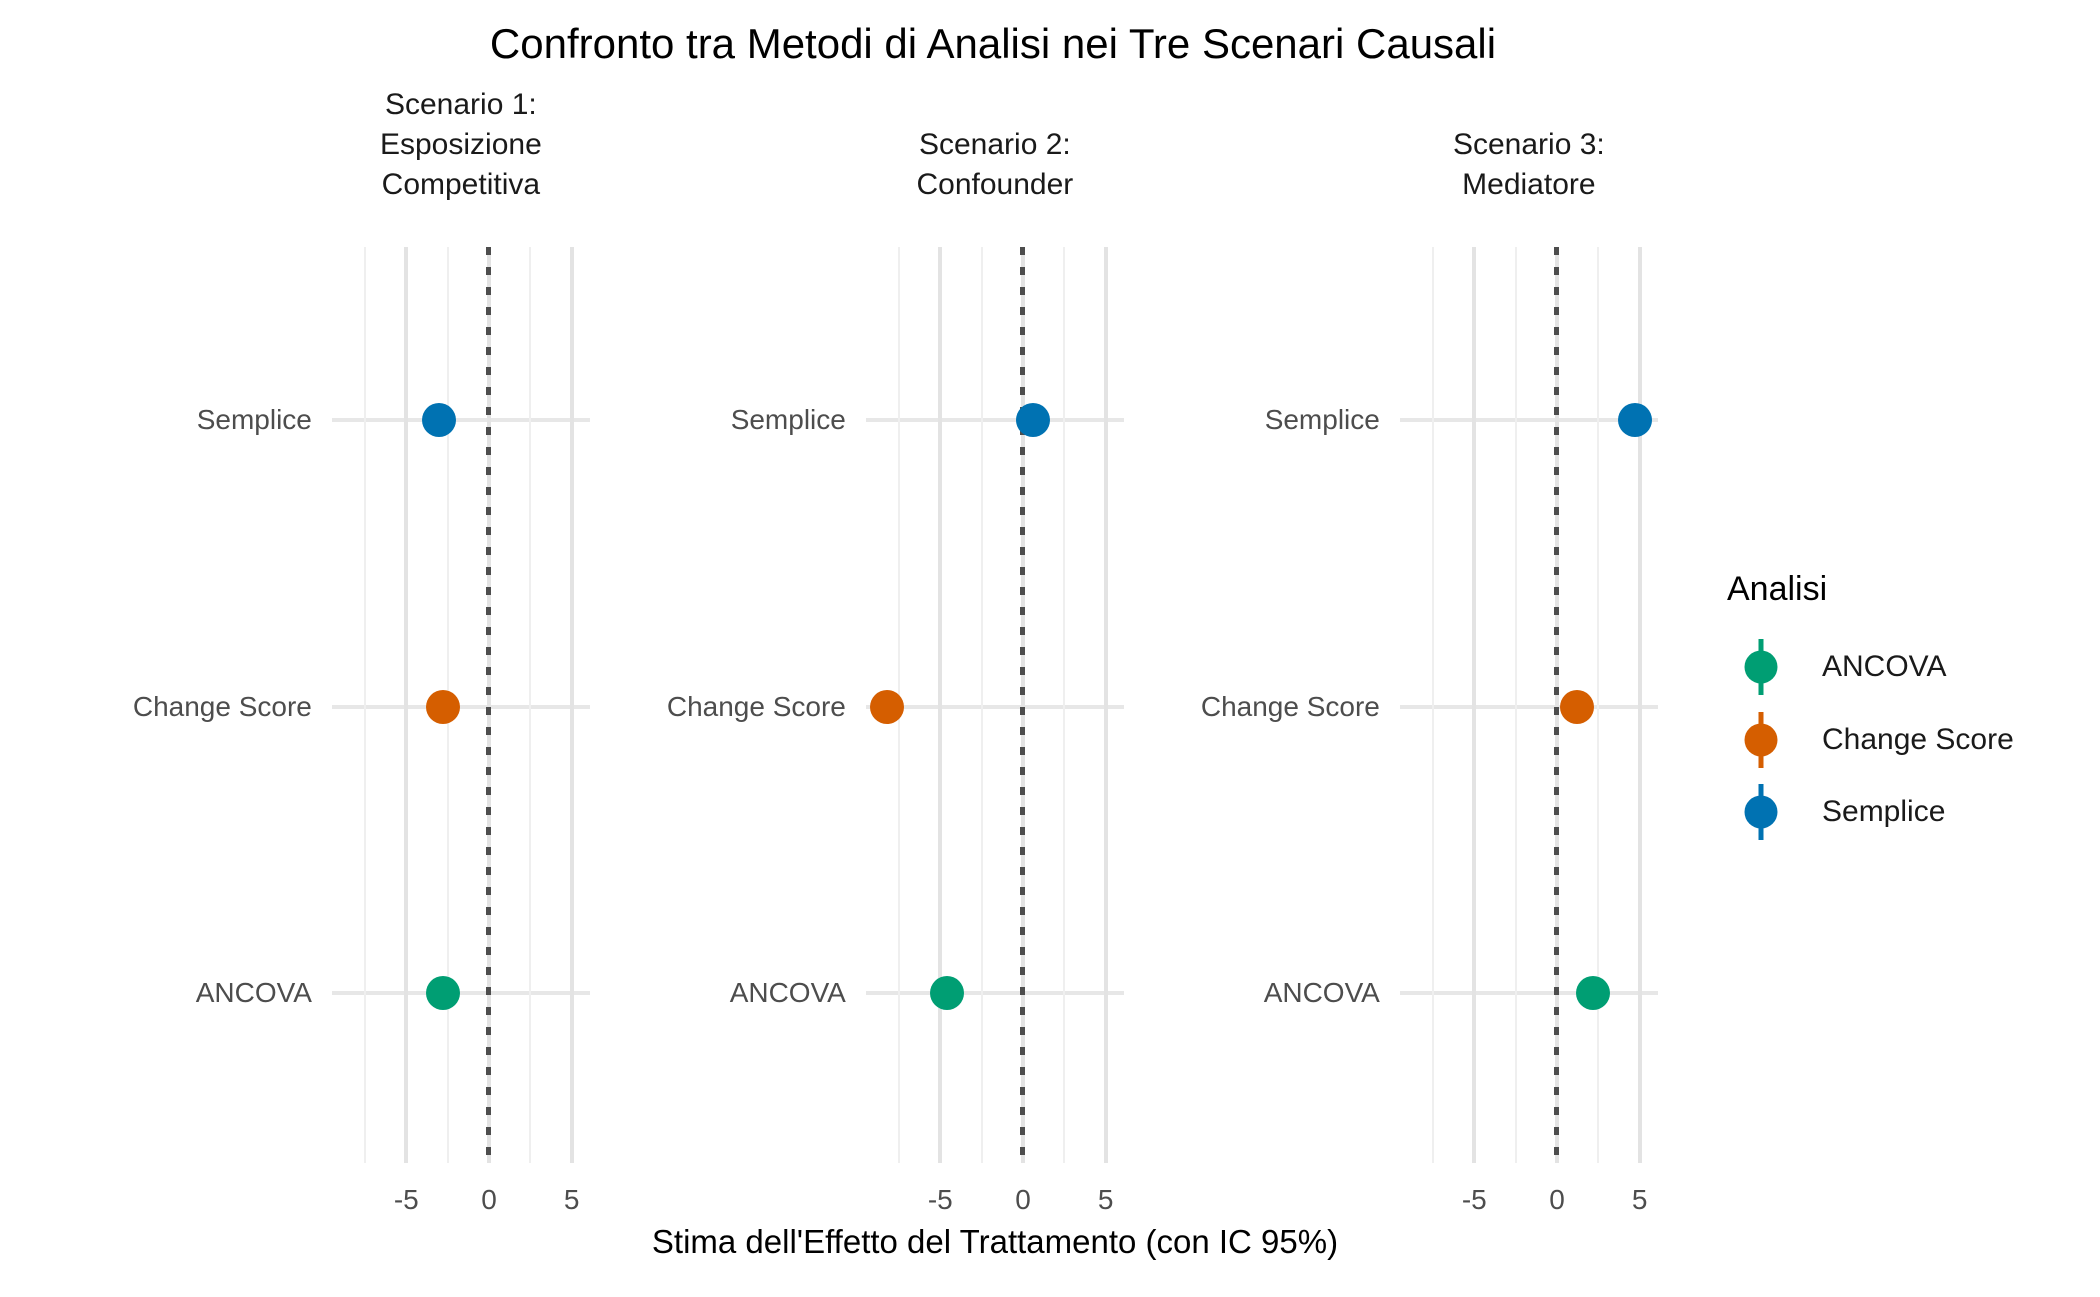 The image size is (2100, 1297). I want to click on facet-strip-line: Scenario 2:, so click(994, 144).